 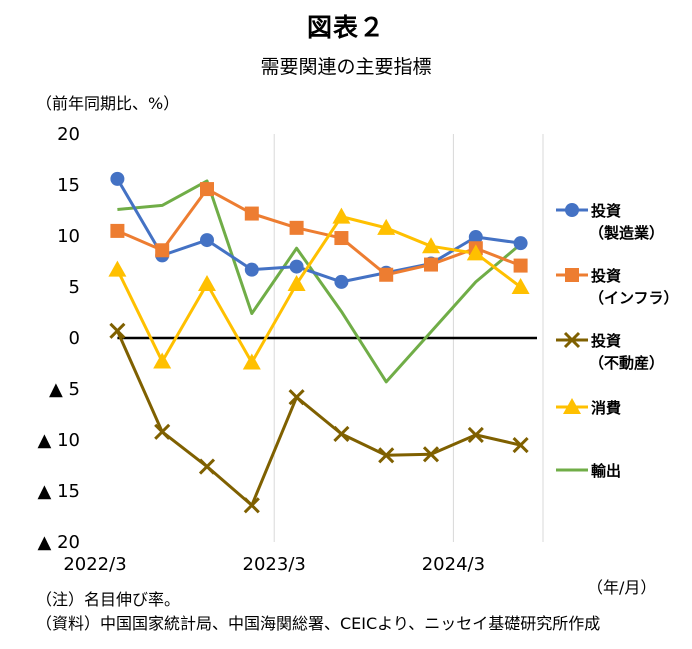 I want to click on y-tick-label: 20, so click(x=68, y=134).